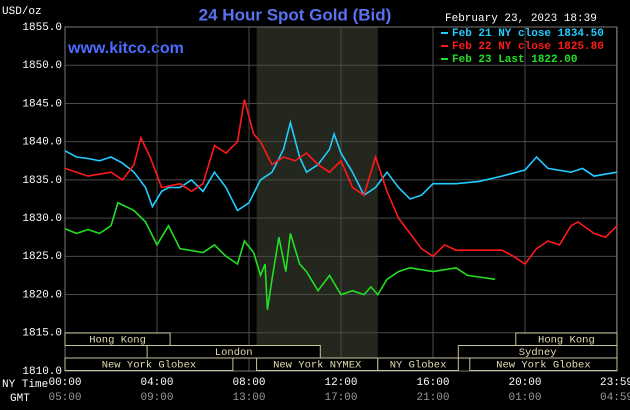 Image resolution: width=630 pixels, height=410 pixels. Describe the element at coordinates (524, 398) in the screenshot. I see `x-tick-label-gmt: 01:00` at that location.